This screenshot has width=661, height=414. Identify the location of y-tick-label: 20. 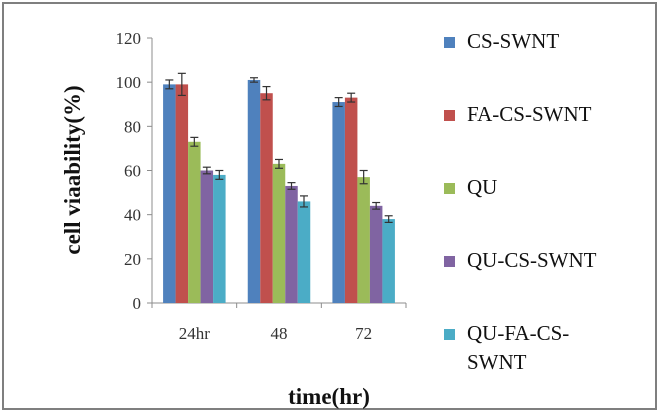
(132, 259).